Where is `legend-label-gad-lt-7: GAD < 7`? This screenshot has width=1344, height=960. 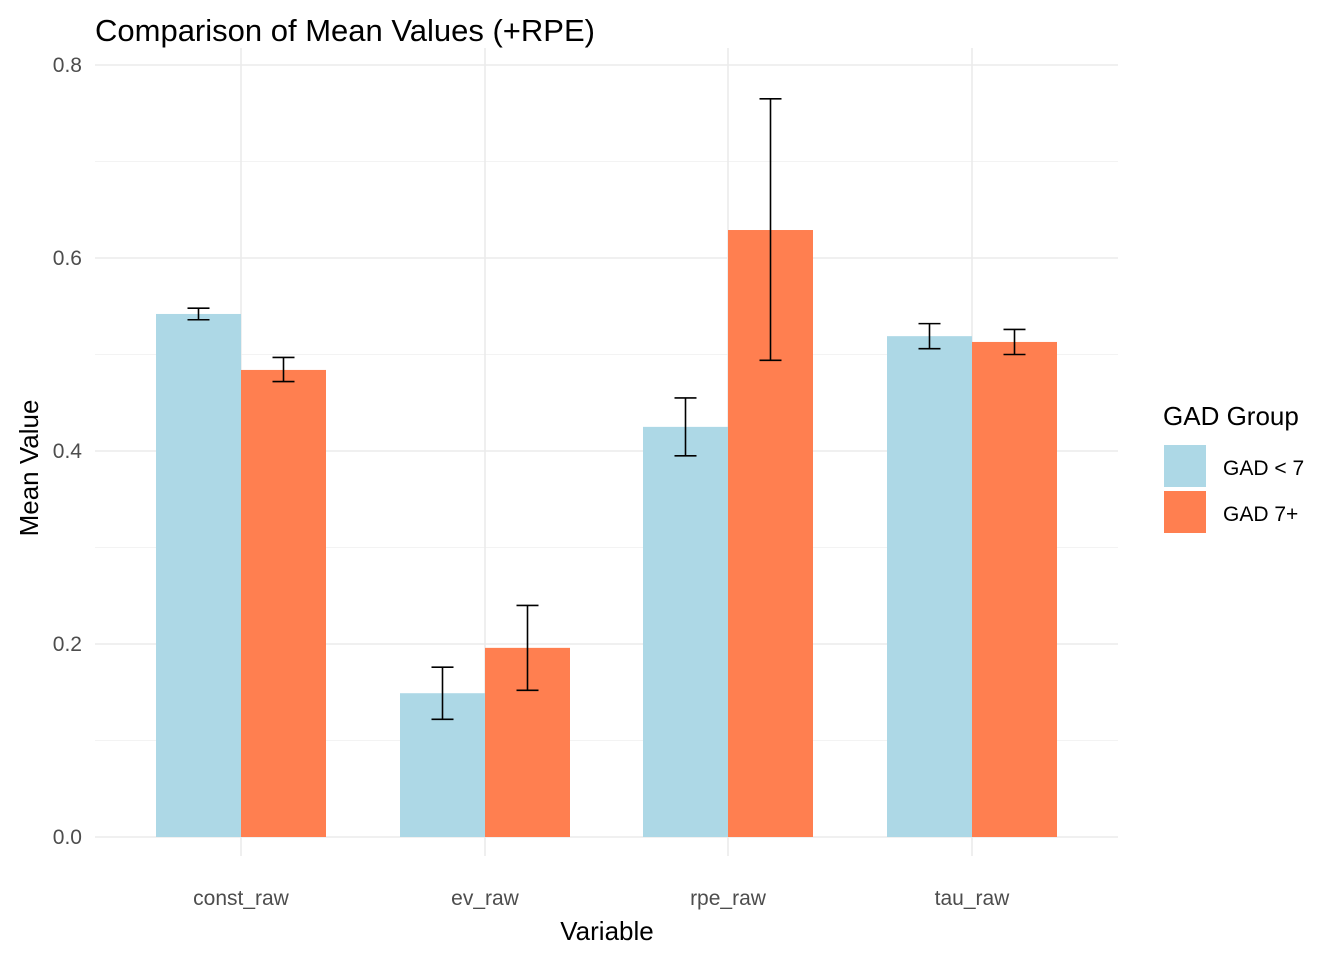 legend-label-gad-lt-7: GAD < 7 is located at coordinates (1263, 468).